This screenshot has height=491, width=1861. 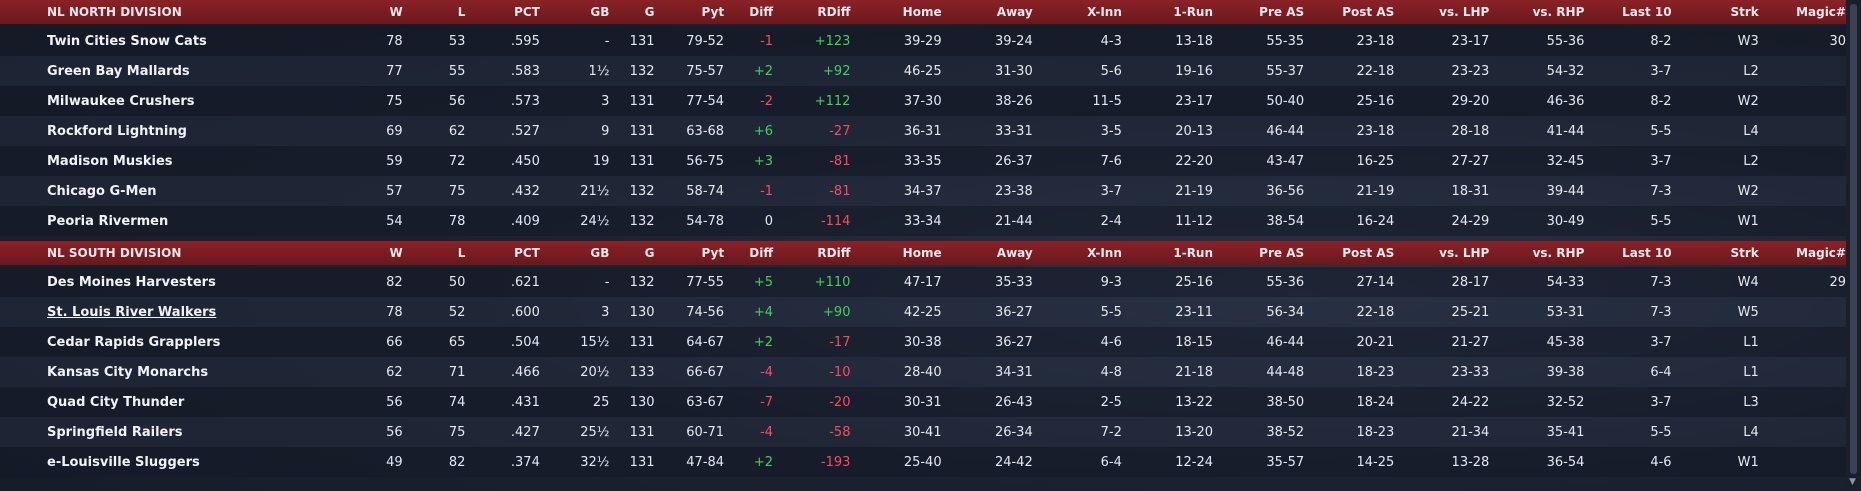 I want to click on cell-xinn: 5-6, so click(x=1111, y=71).